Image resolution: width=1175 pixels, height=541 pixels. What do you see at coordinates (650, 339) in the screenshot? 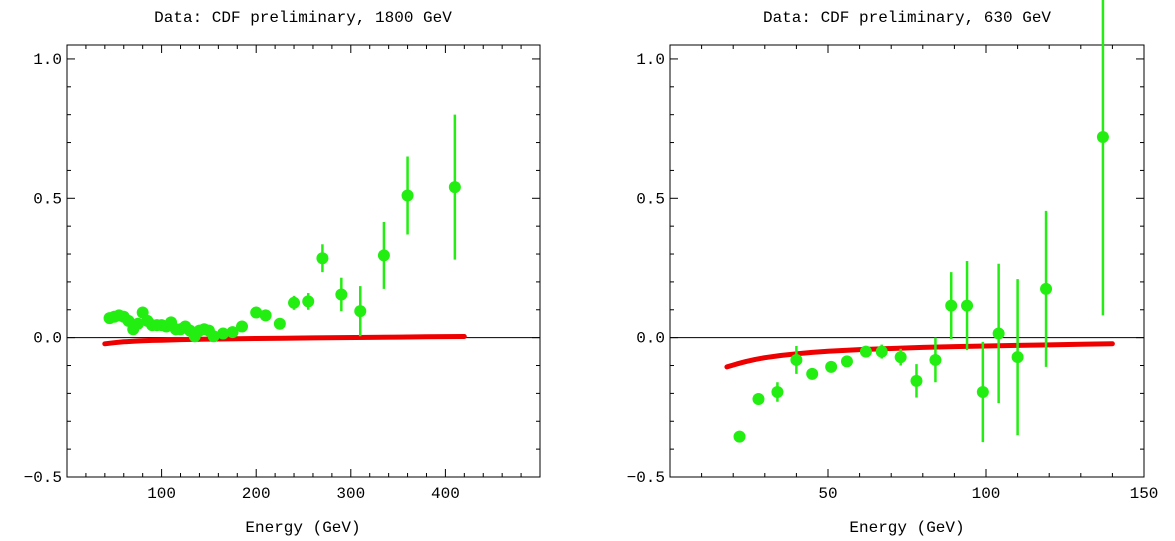
I see `right-y-tick-label: 0.0` at bounding box center [650, 339].